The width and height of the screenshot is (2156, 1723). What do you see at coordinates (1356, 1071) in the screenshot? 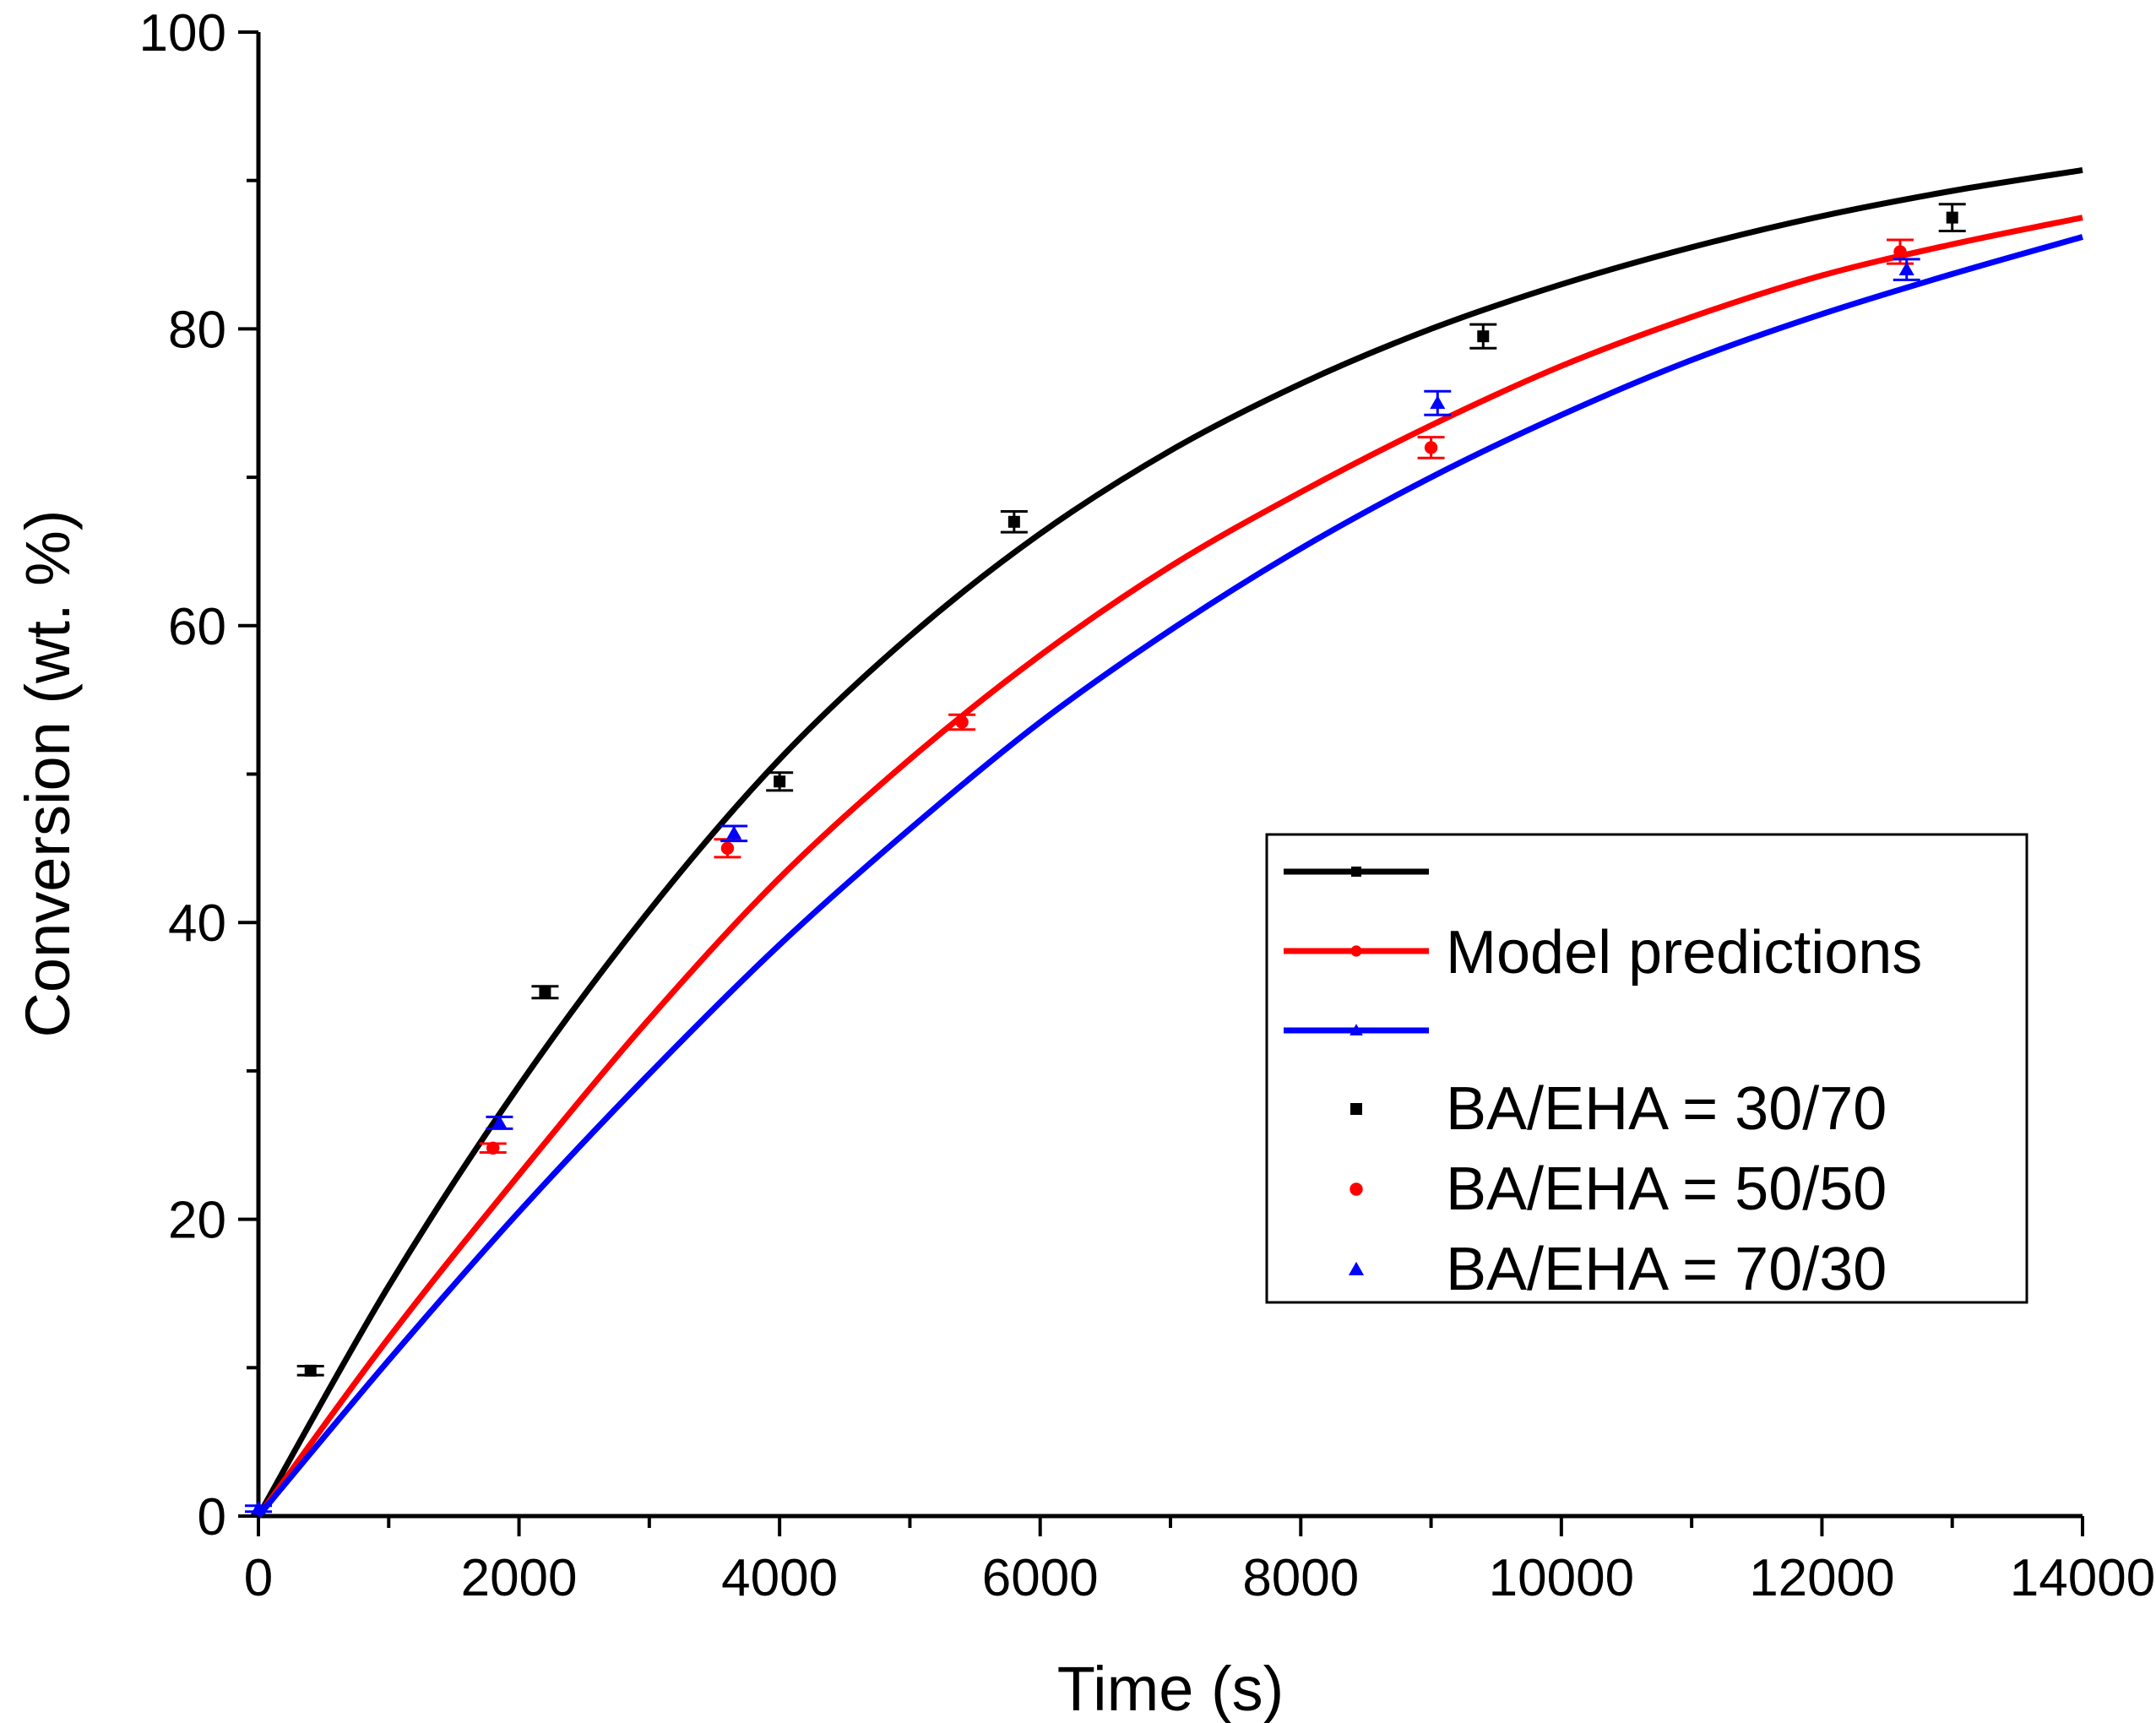
I see `legend-entries` at bounding box center [1356, 1071].